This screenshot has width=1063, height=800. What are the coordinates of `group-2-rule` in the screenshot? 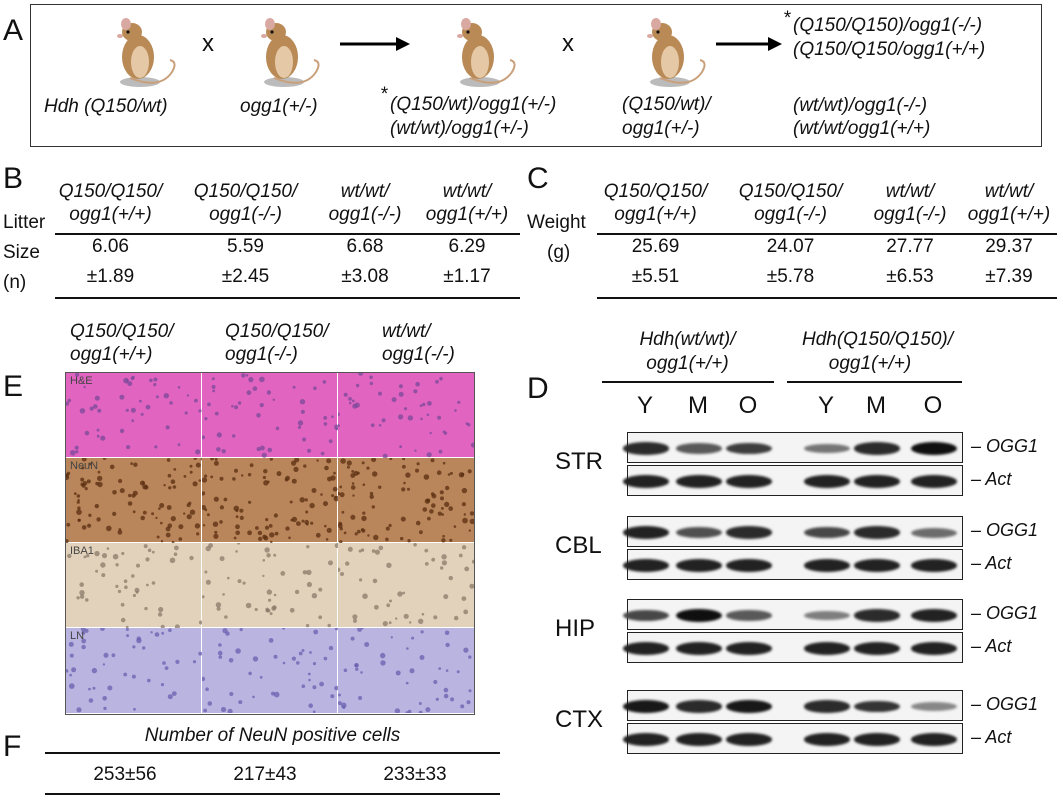 It's located at (874, 382).